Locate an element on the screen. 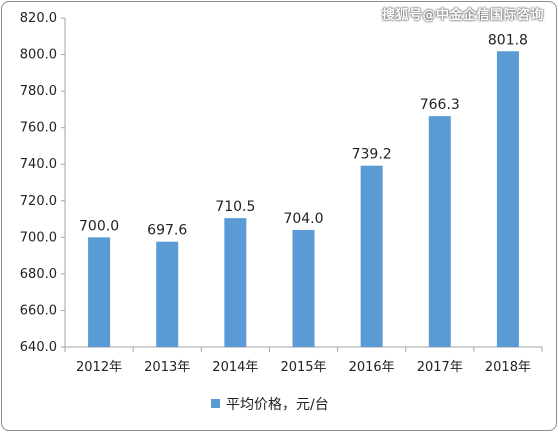  data-label: 766.3 is located at coordinates (440, 105).